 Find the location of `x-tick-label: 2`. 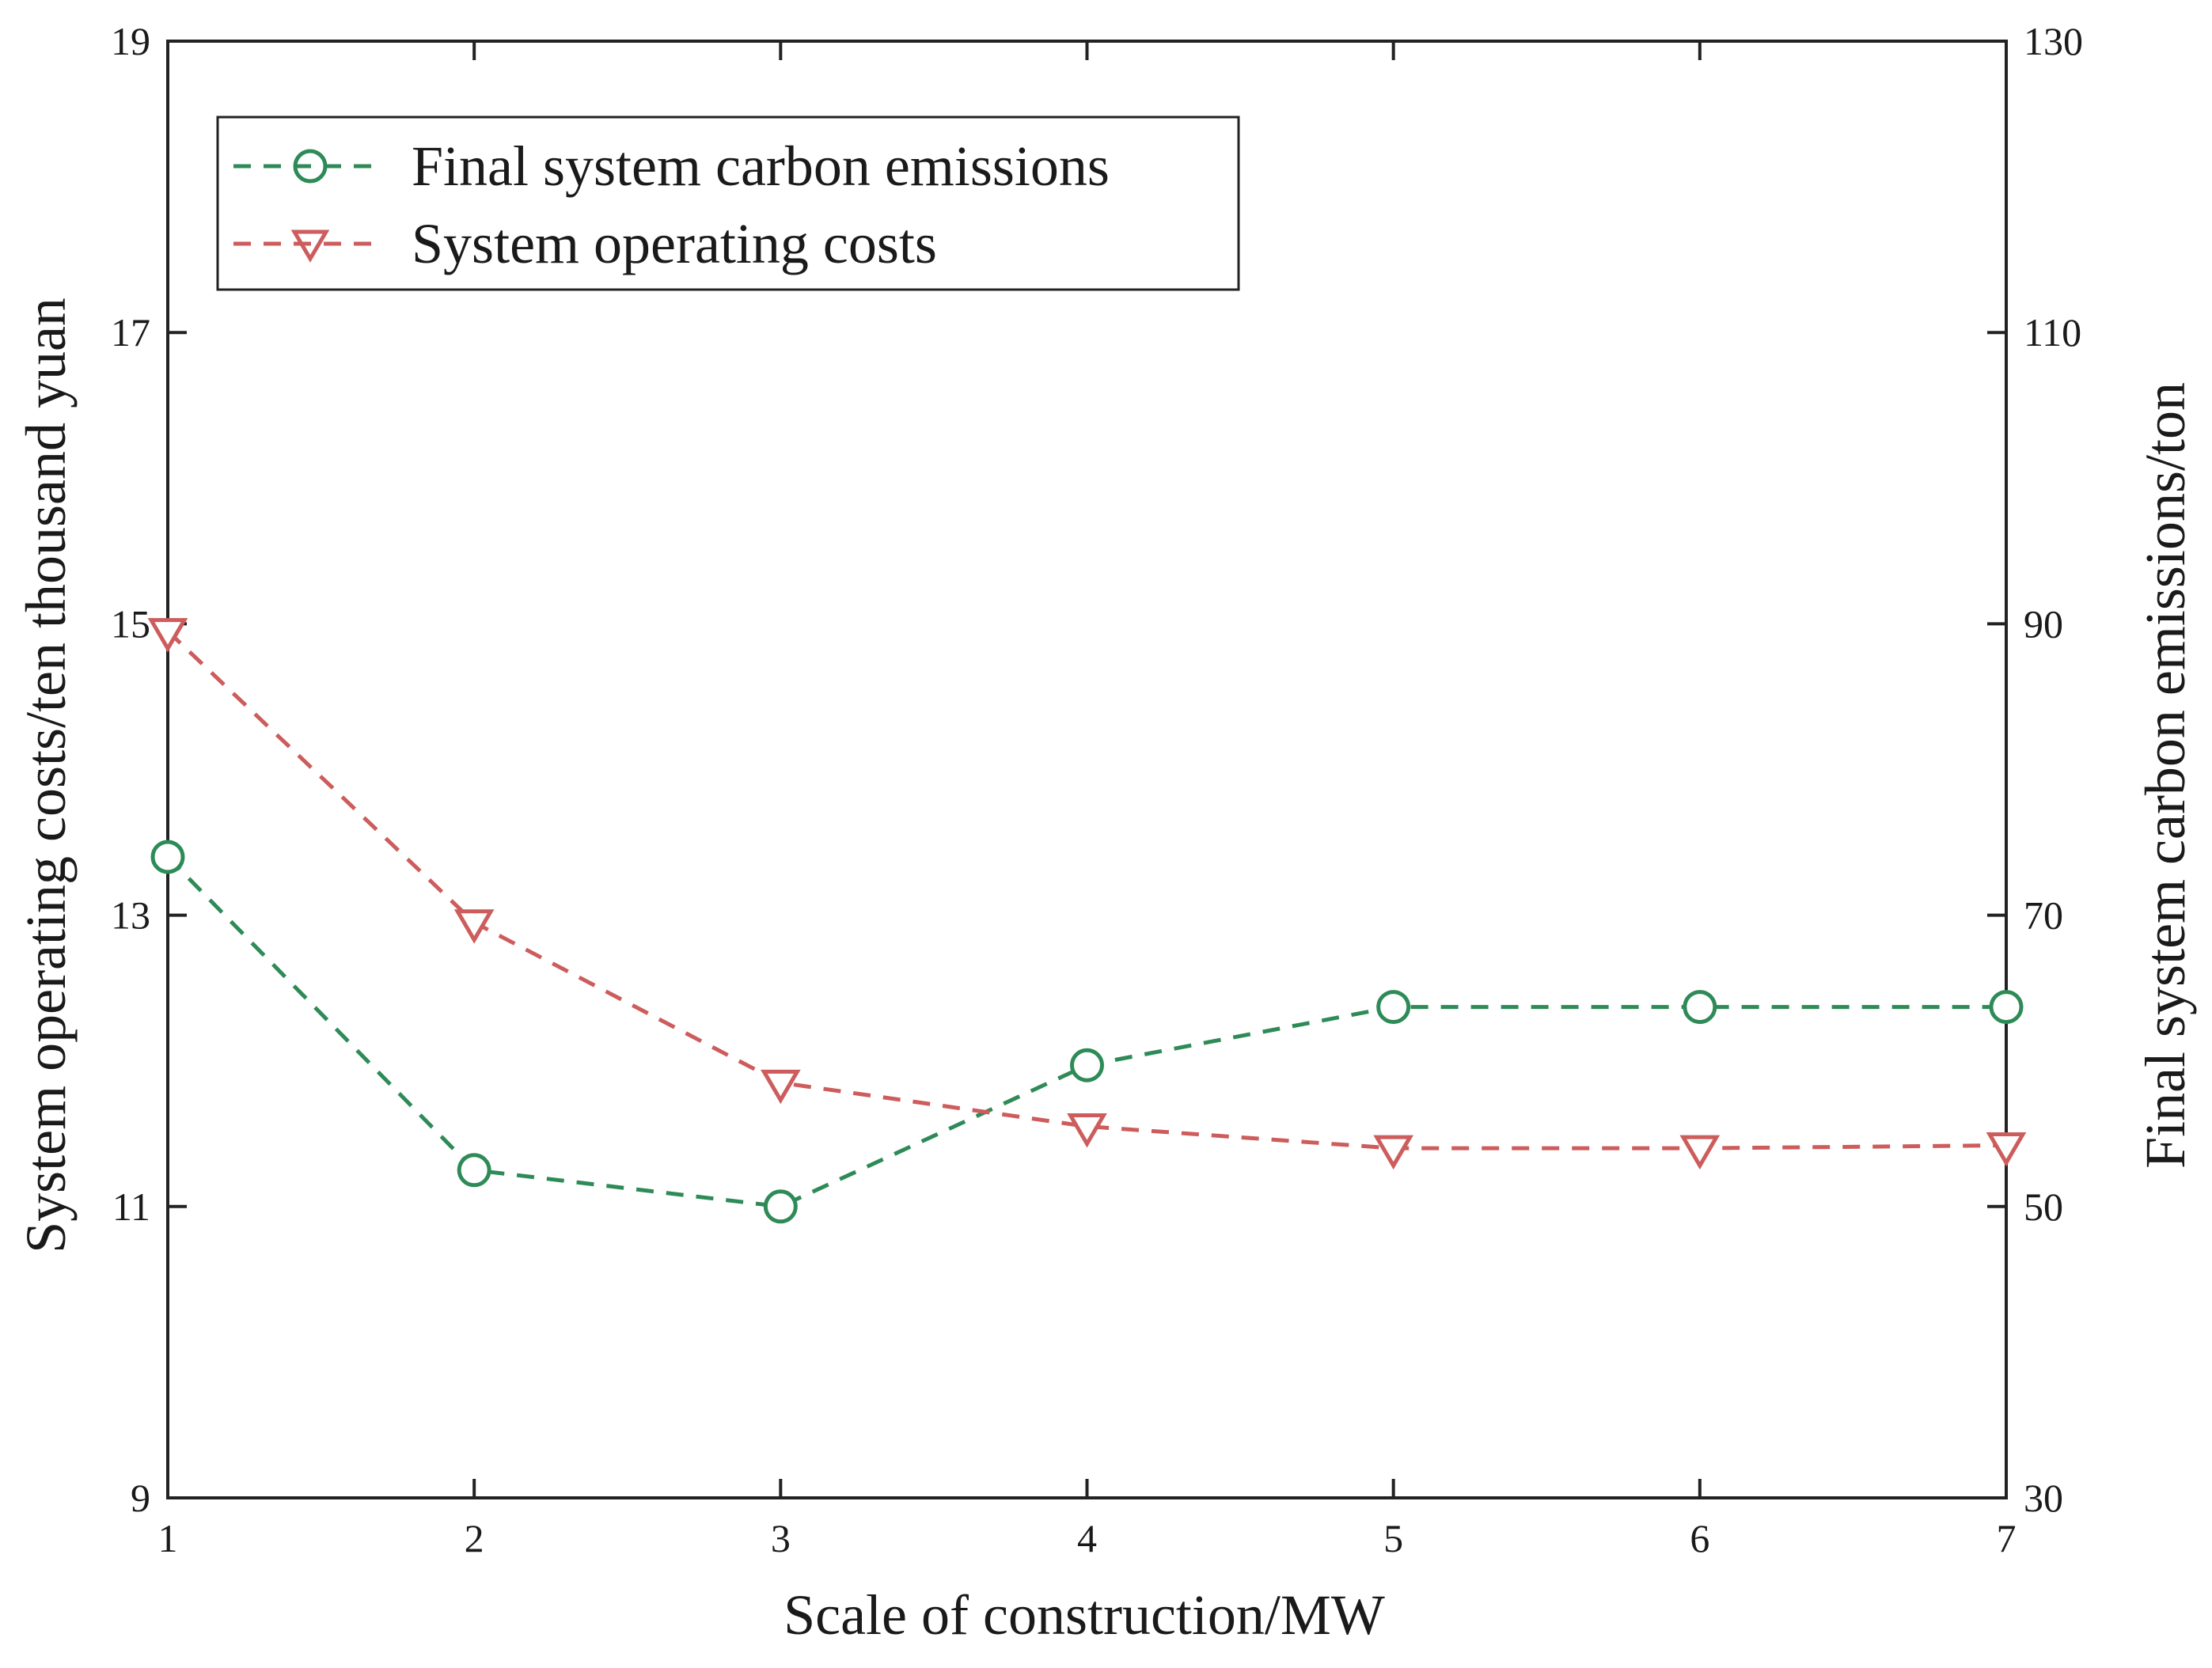

x-tick-label: 2 is located at coordinates (474, 1538).